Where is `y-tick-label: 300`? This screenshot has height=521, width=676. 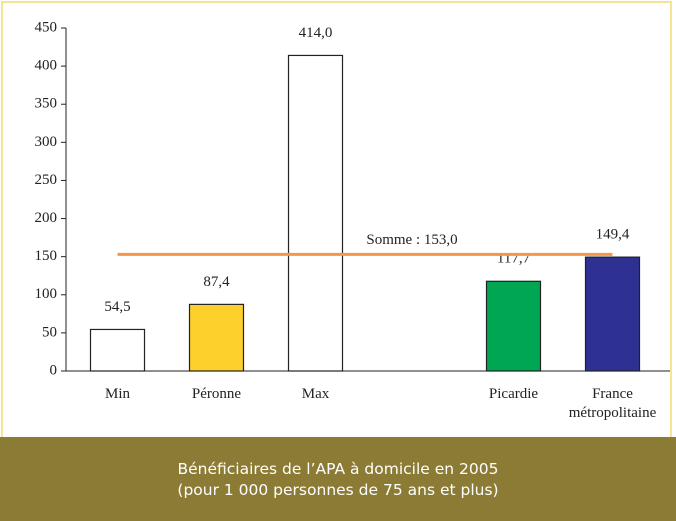 y-tick-label: 300 is located at coordinates (46, 142).